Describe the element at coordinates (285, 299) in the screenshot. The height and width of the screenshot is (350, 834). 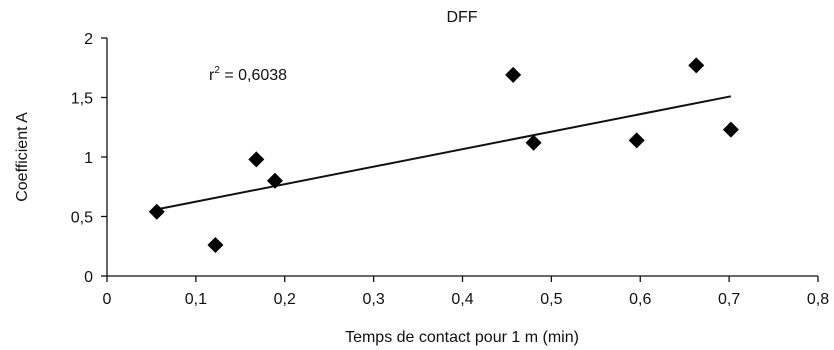
I see `x-tick-label: 0,2` at that location.